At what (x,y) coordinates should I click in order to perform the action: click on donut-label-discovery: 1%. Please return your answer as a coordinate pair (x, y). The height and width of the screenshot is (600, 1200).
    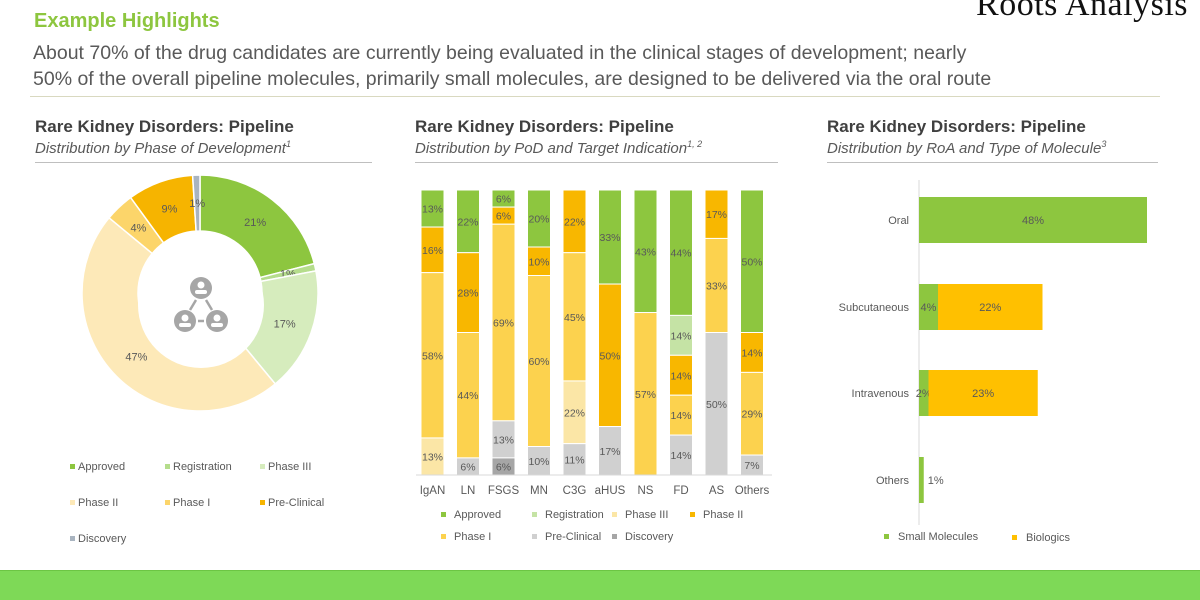
    Looking at the image, I should click on (197, 204).